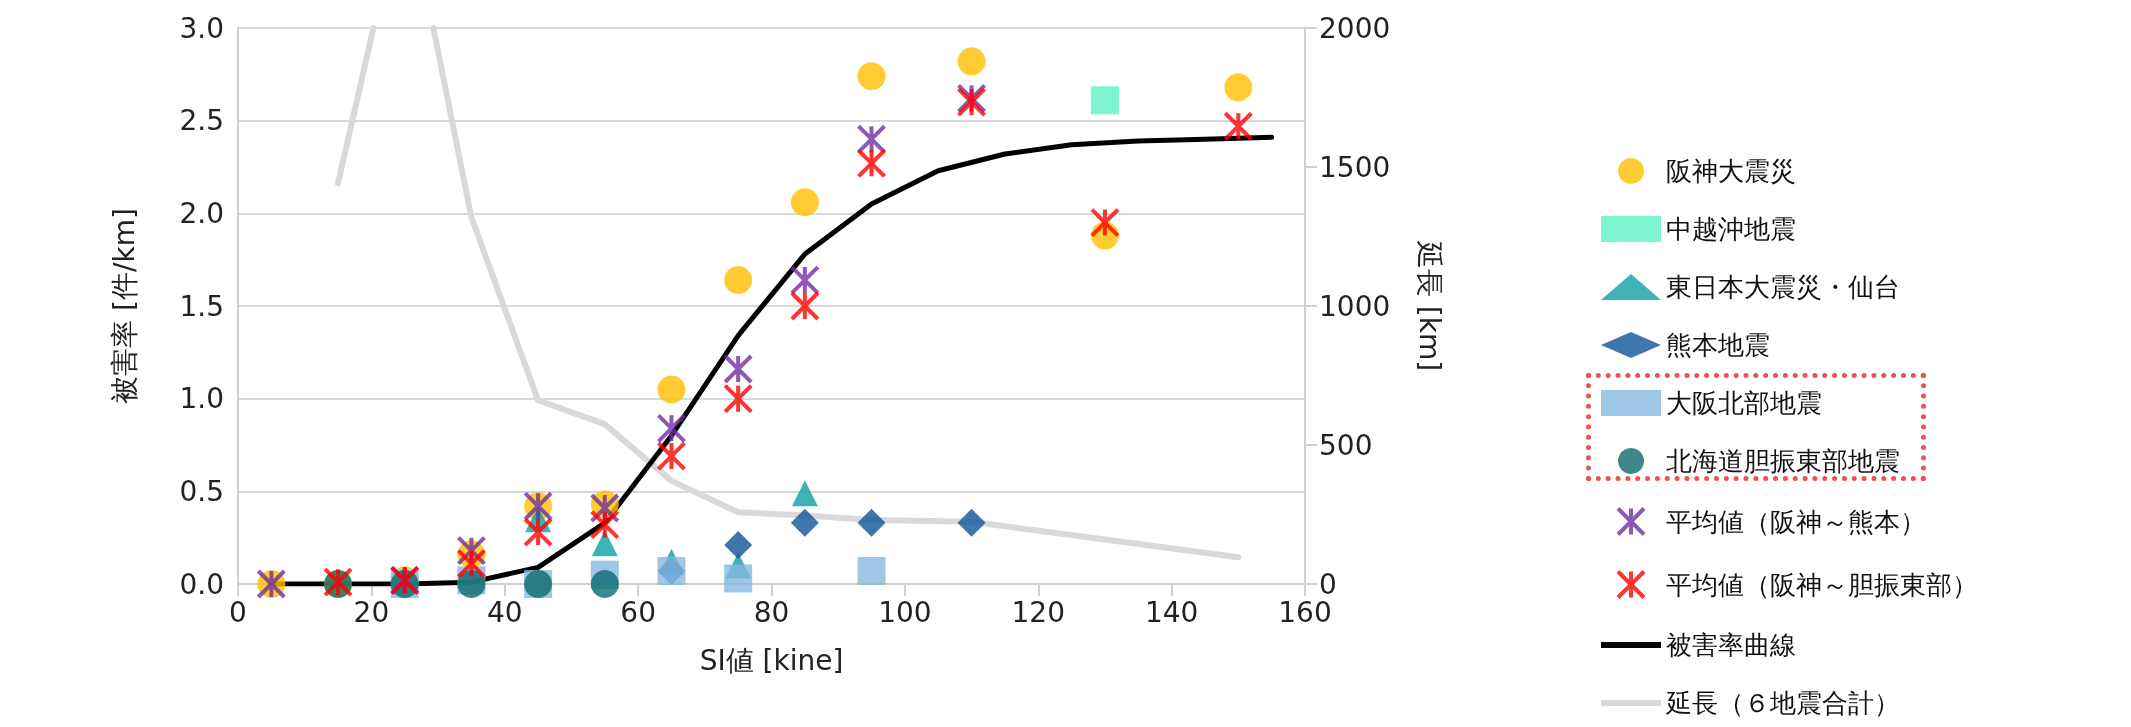  What do you see at coordinates (1731, 645) in the screenshot?
I see `legend-label: 被害率曲線` at bounding box center [1731, 645].